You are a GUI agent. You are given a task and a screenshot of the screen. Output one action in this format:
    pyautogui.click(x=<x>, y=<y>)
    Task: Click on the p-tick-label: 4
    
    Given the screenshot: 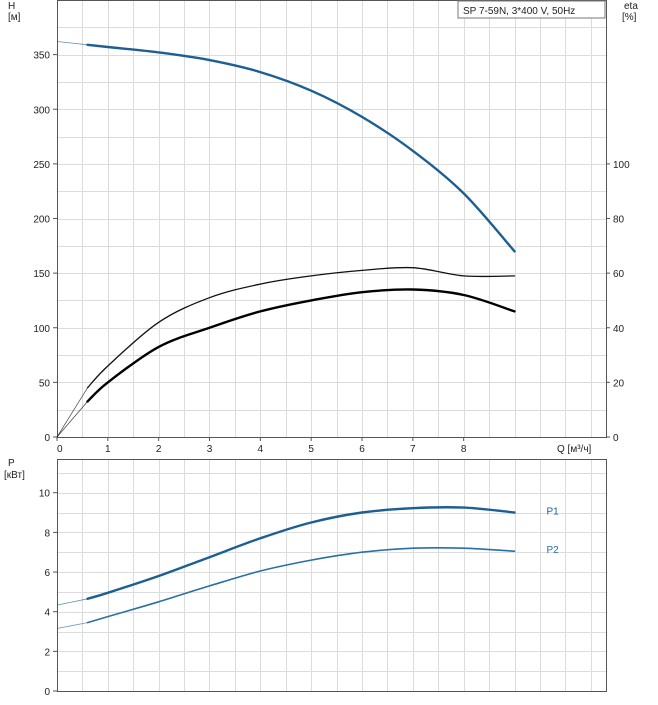 What is the action you would take?
    pyautogui.click(x=47, y=613)
    